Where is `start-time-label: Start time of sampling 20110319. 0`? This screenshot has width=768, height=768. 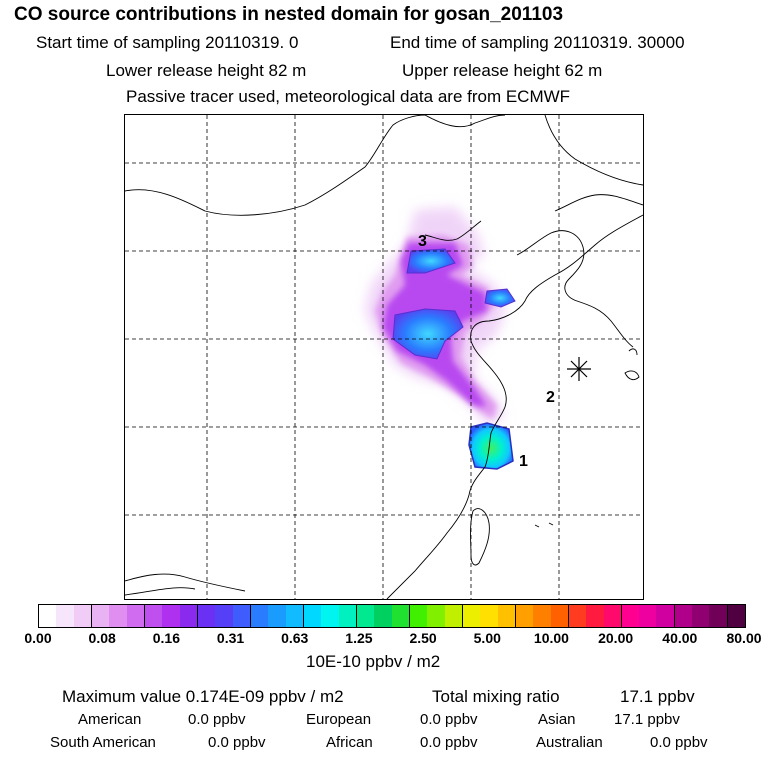
start-time-label: Start time of sampling 20110319. 0 is located at coordinates (167, 42).